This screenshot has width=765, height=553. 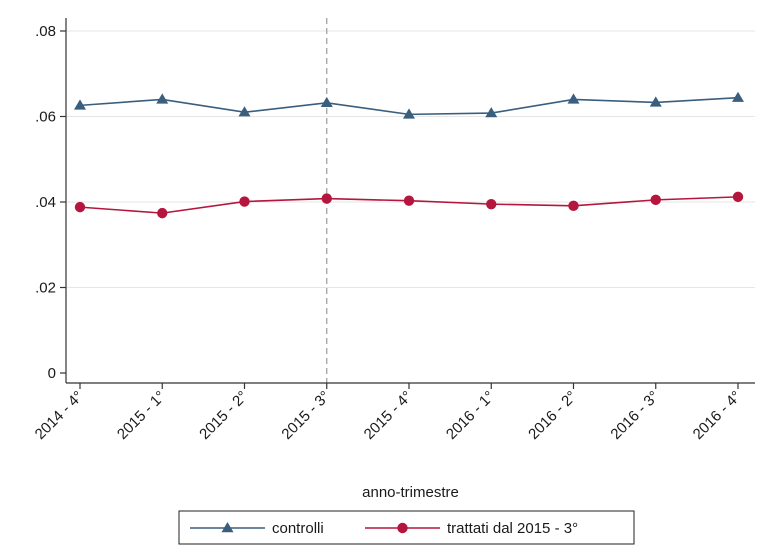 What do you see at coordinates (402, 528) in the screenshot?
I see `legend-marker-circle` at bounding box center [402, 528].